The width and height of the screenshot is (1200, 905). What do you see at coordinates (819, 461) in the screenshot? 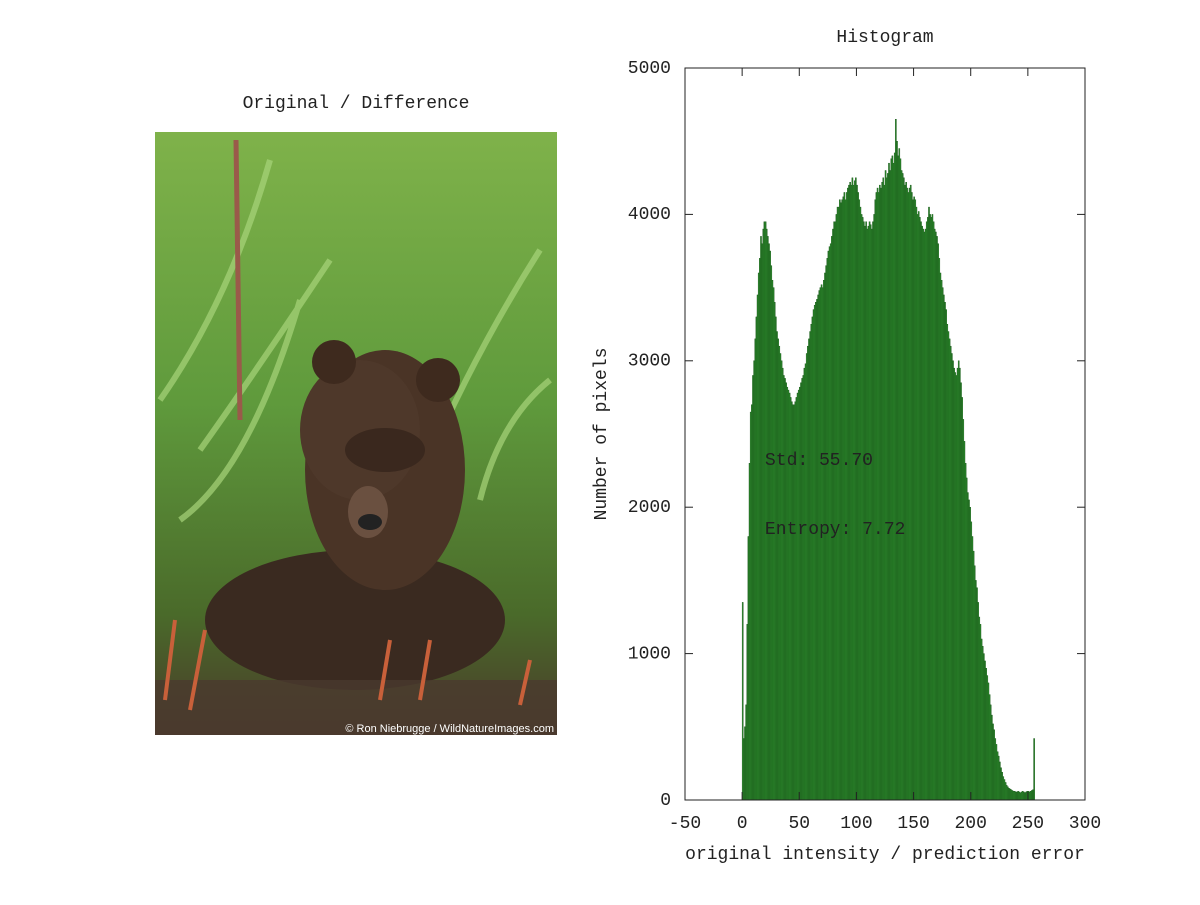
I see `annotation: Std: 55.70` at bounding box center [819, 461].